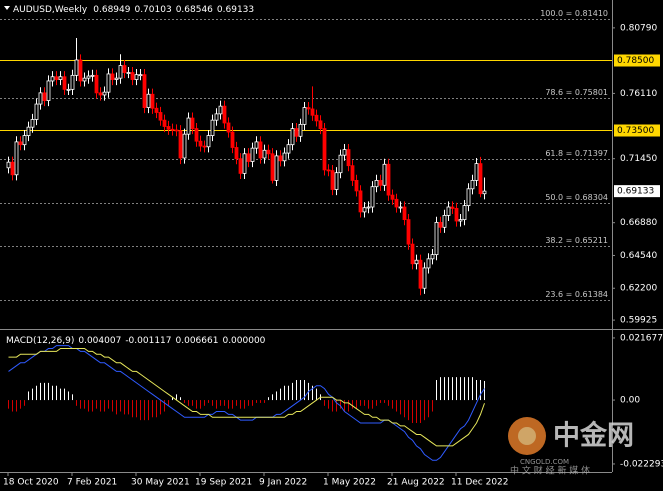 The width and height of the screenshot is (663, 491). What do you see at coordinates (635, 192) in the screenshot?
I see `current-price-label: 0.69133` at bounding box center [635, 192].